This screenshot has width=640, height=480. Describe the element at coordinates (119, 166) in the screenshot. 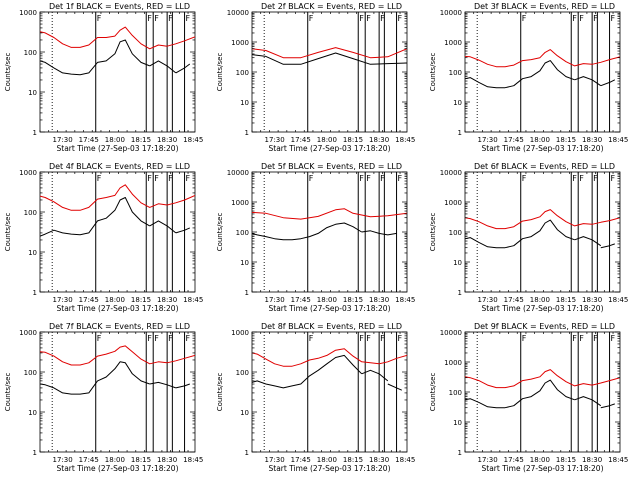

I see `chart-title: Det 4f BLACK = Events, RED = LLD` at that location.